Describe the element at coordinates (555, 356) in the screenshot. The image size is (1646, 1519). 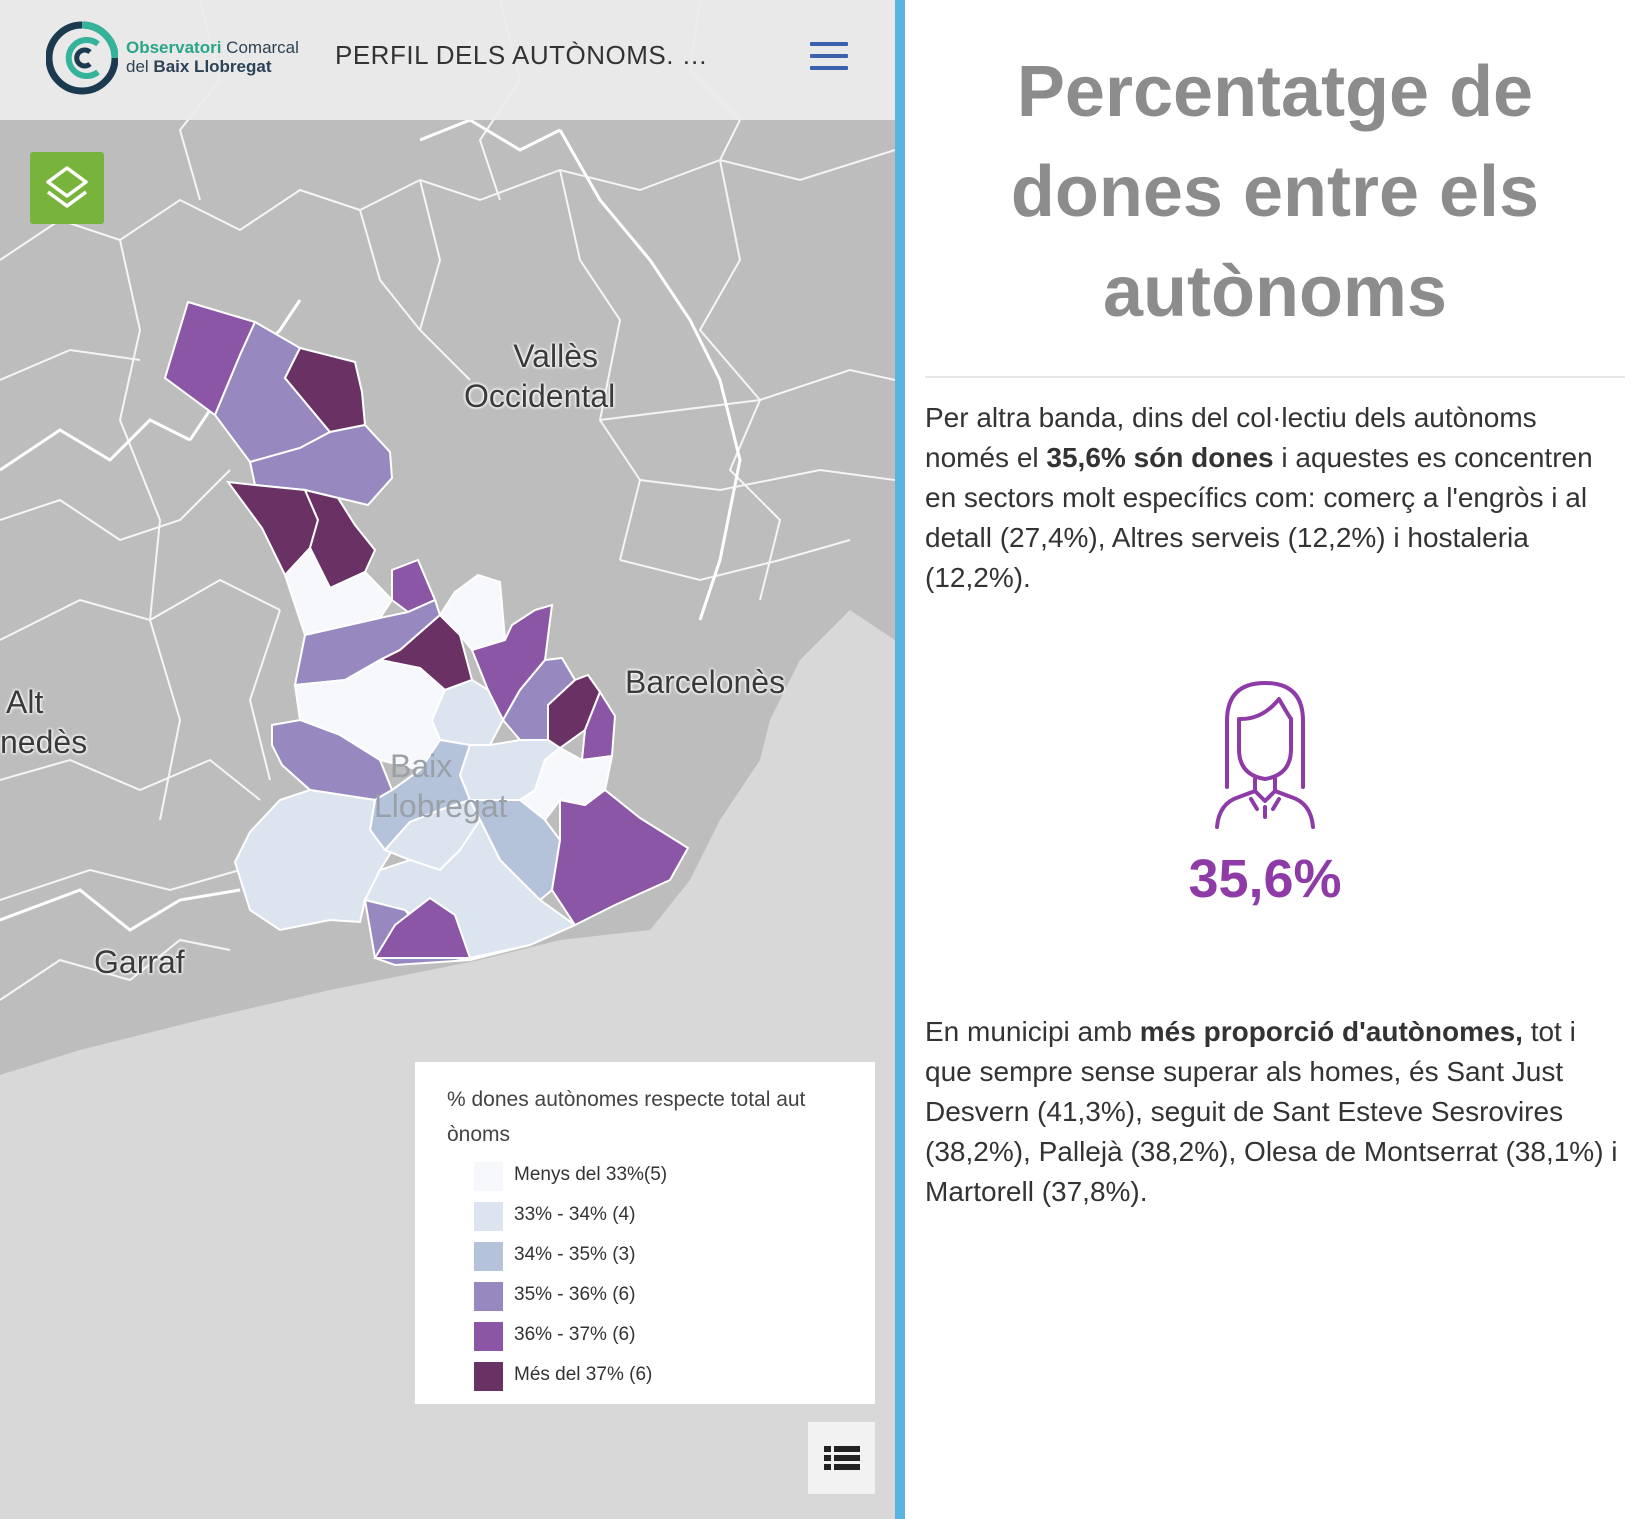
I see `label-valles-line1: Vallès` at that location.